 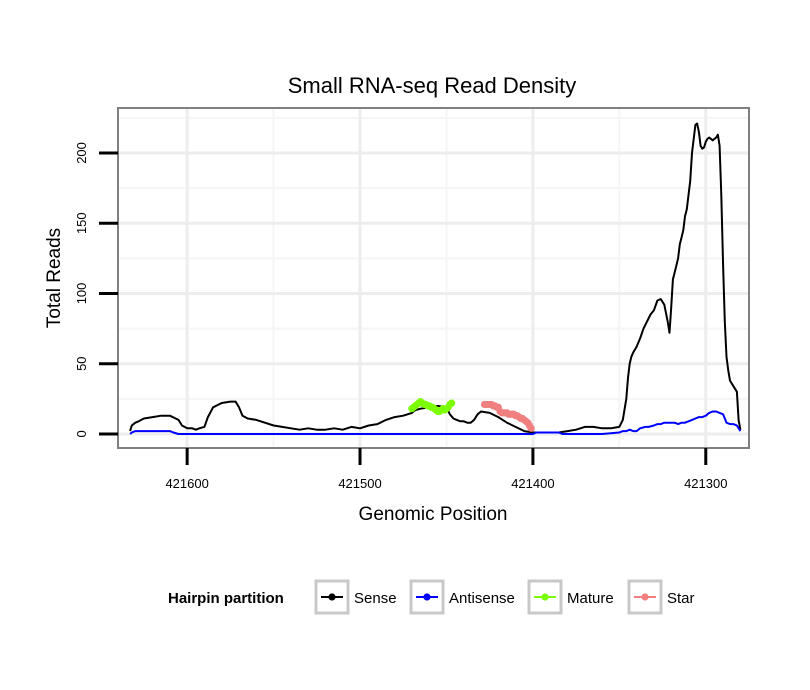 What do you see at coordinates (681, 598) in the screenshot?
I see `legend-label: Star` at bounding box center [681, 598].